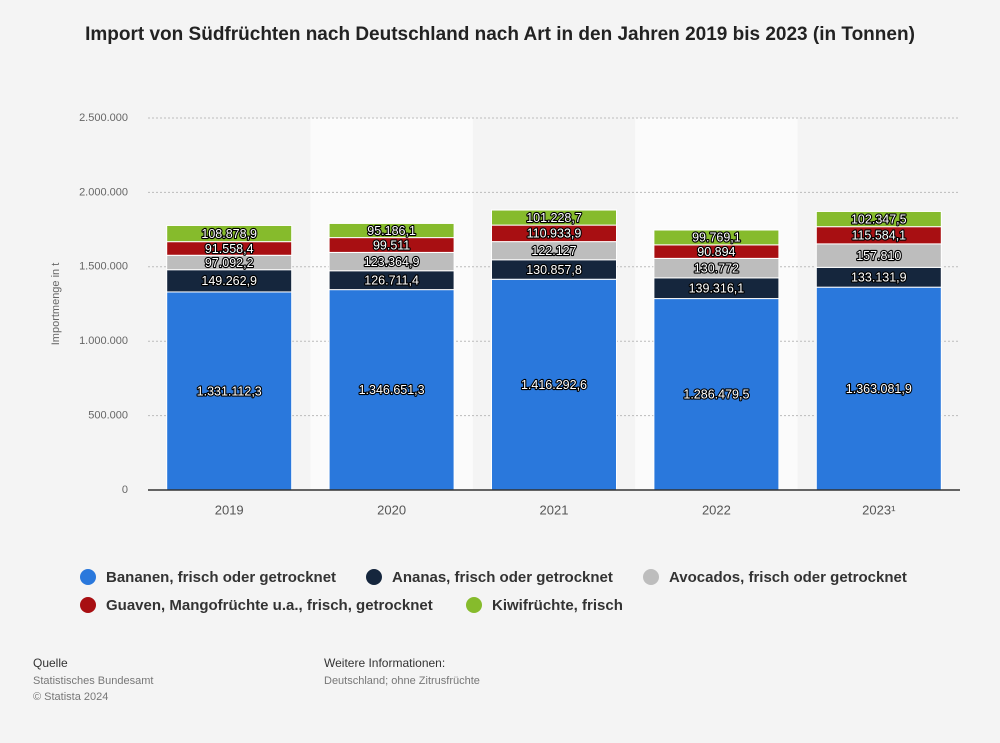 The height and width of the screenshot is (743, 1000). I want to click on value-label: 157.810, so click(878, 256).